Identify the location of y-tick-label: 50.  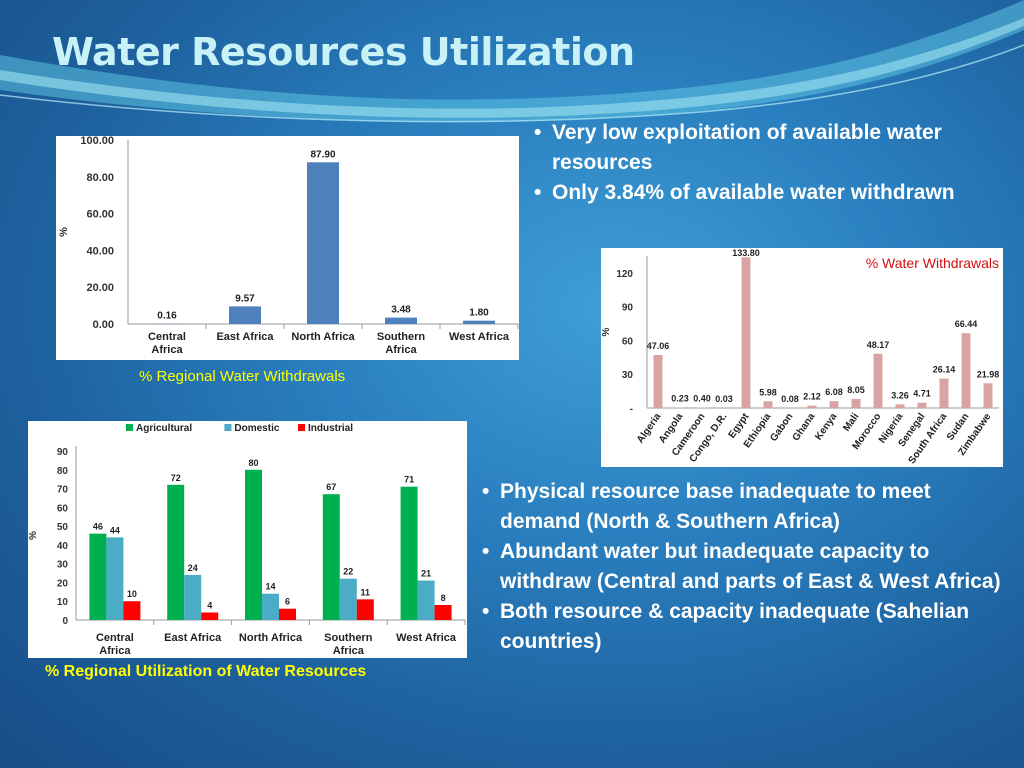
(63, 527).